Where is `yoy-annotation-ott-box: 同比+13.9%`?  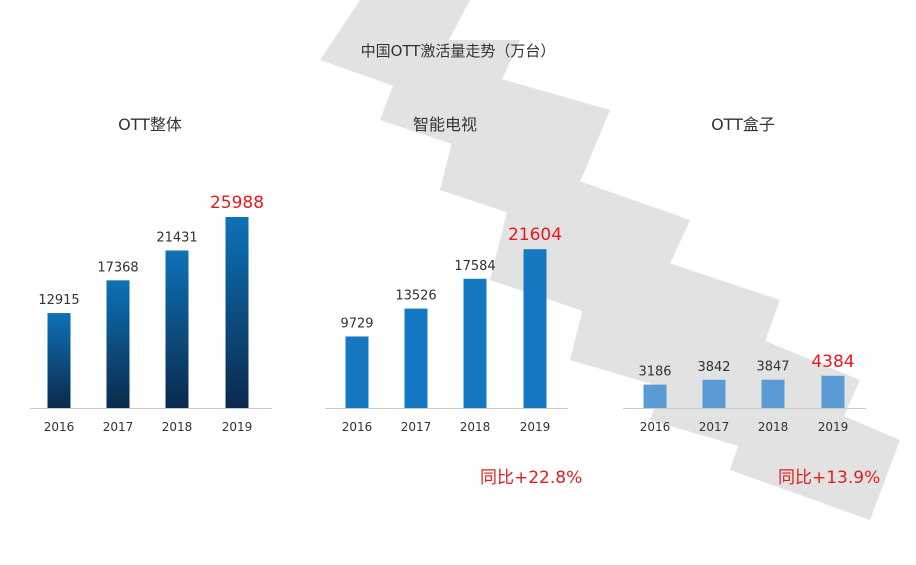 yoy-annotation-ott-box: 同比+13.9% is located at coordinates (829, 478).